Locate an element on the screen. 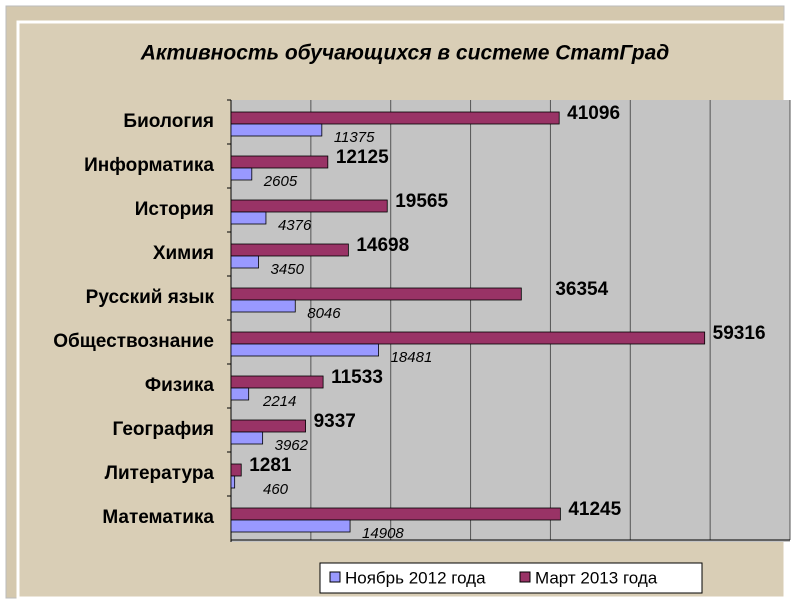 This screenshot has height=600, width=800. value-label: 1281 is located at coordinates (270, 465).